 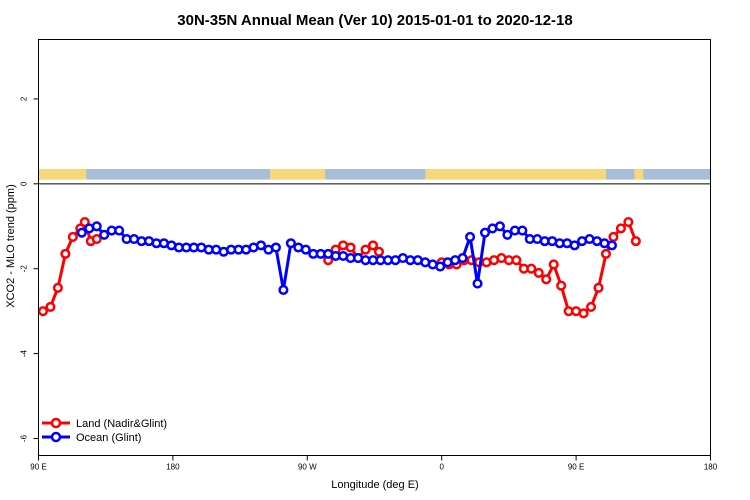 I want to click on y-axis-label: XCO2 - MLO trend (ppm), so click(x=11, y=245).